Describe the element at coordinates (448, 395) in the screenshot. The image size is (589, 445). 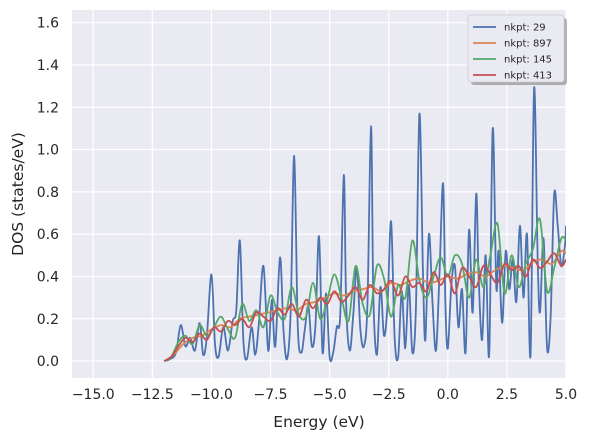
I see `x-tick-label: 0.0` at that location.